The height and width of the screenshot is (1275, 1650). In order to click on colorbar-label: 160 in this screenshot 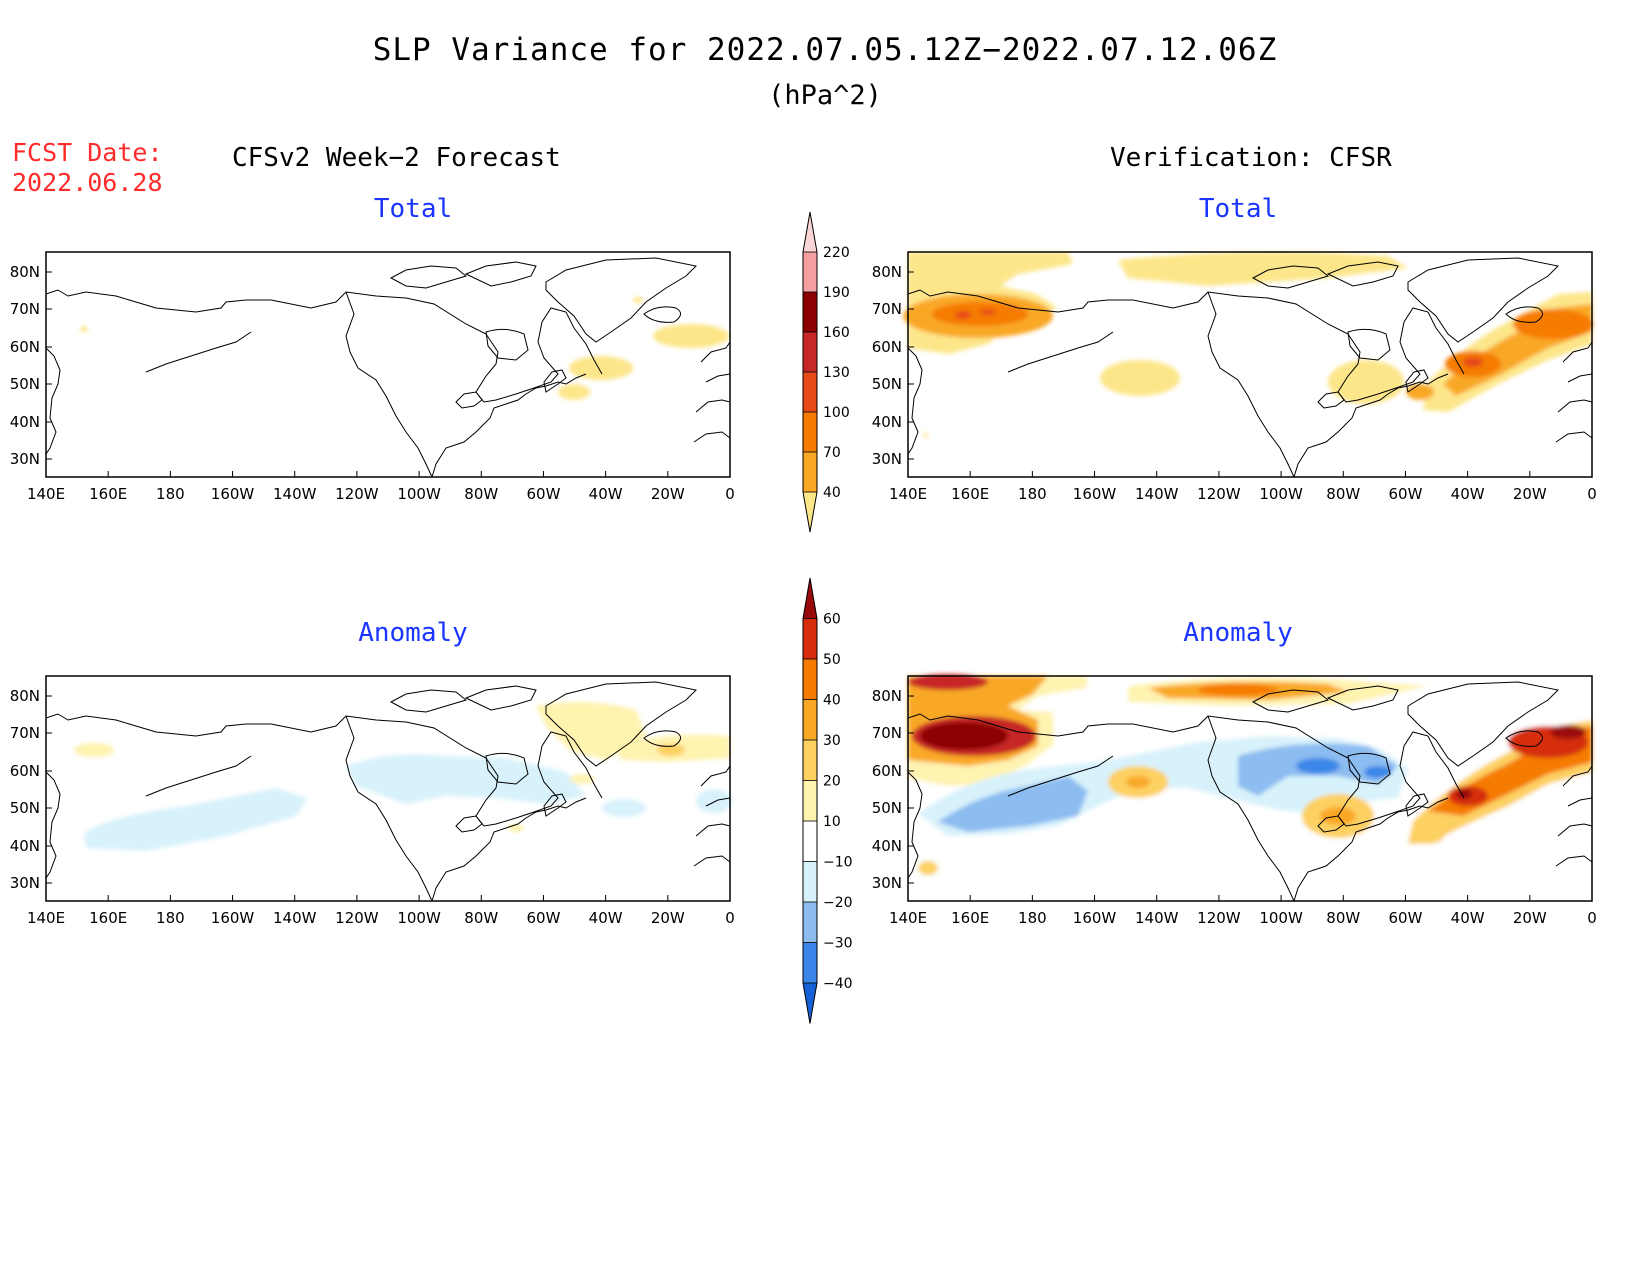, I will do `click(836, 333)`.